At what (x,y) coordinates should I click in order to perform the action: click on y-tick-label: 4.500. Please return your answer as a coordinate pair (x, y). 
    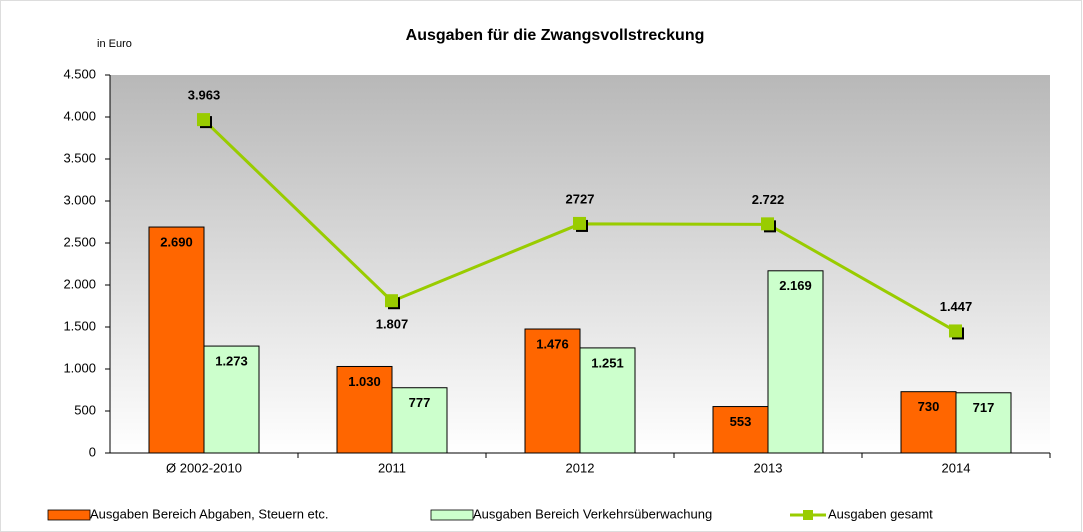
    Looking at the image, I should click on (79, 73).